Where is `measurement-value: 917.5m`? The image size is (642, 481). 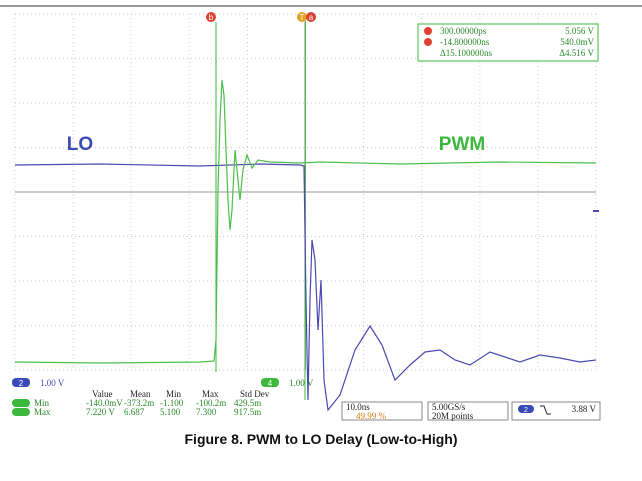 measurement-value: 917.5m is located at coordinates (247, 412).